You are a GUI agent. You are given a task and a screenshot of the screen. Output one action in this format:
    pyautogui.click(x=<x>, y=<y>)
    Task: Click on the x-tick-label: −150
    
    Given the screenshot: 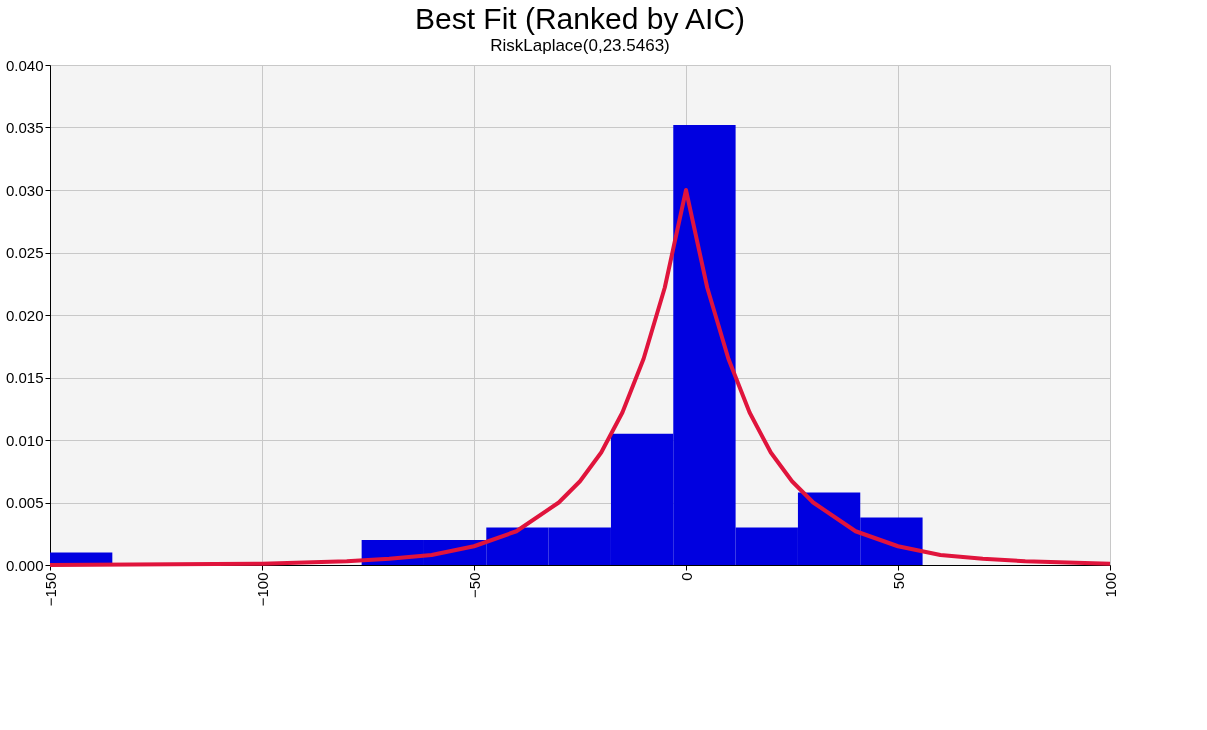 What is the action you would take?
    pyautogui.click(x=50, y=589)
    